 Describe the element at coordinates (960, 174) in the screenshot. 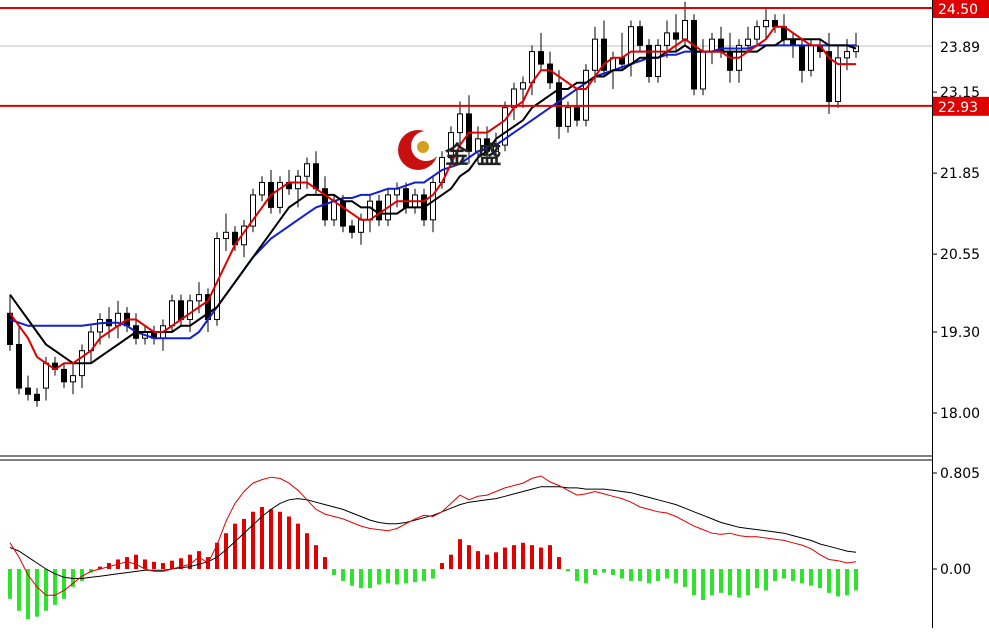

I see `price-tick-label: 21.85` at that location.